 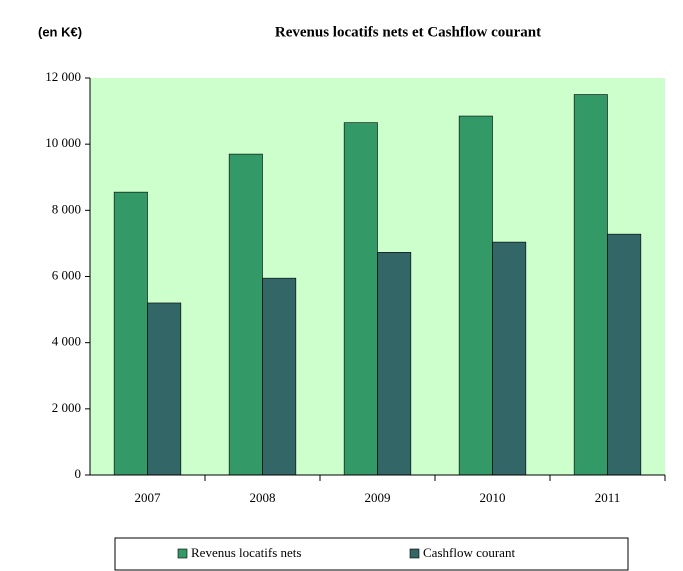 What do you see at coordinates (608, 497) in the screenshot?
I see `x-tick-label: 2011` at bounding box center [608, 497].